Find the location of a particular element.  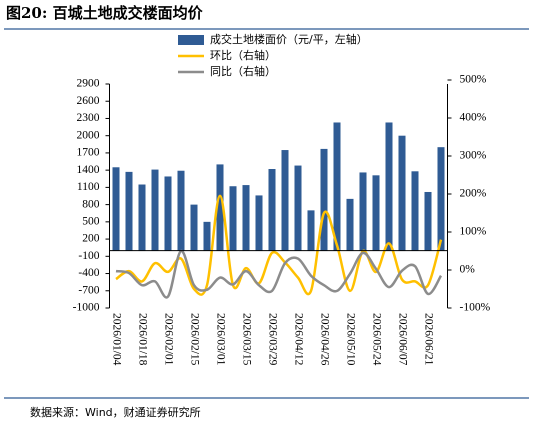

y-tick-label: 2600 is located at coordinates (88, 101).